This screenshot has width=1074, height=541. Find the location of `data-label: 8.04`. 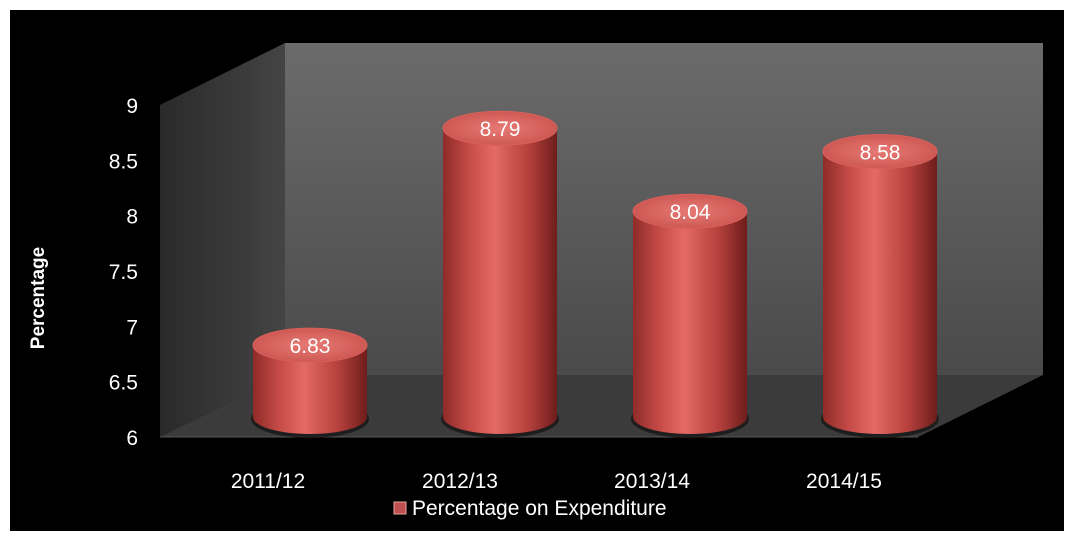

data-label: 8.04 is located at coordinates (690, 212).